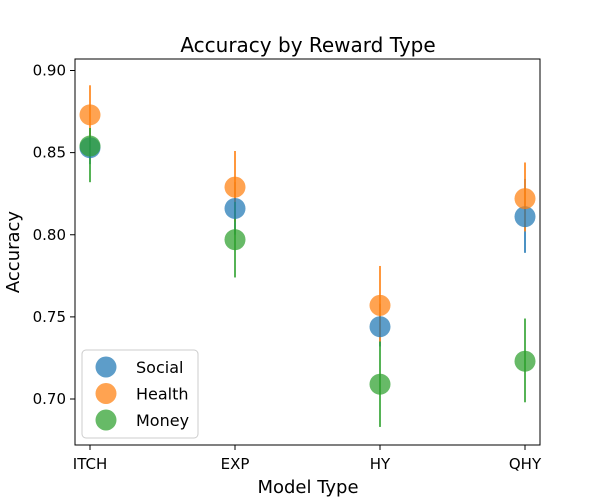  Describe the element at coordinates (525, 464) in the screenshot. I see `x-tick-label: QHY` at that location.